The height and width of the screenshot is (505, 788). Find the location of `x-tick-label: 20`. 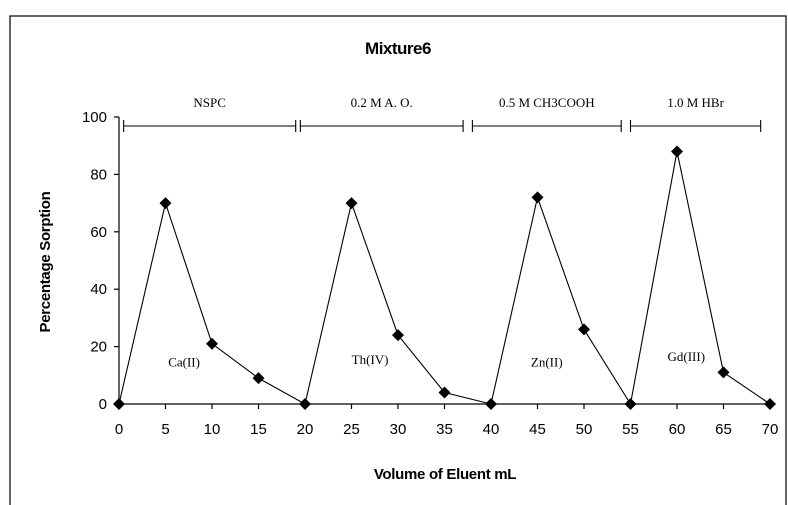

x-tick-label: 20 is located at coordinates (305, 429).